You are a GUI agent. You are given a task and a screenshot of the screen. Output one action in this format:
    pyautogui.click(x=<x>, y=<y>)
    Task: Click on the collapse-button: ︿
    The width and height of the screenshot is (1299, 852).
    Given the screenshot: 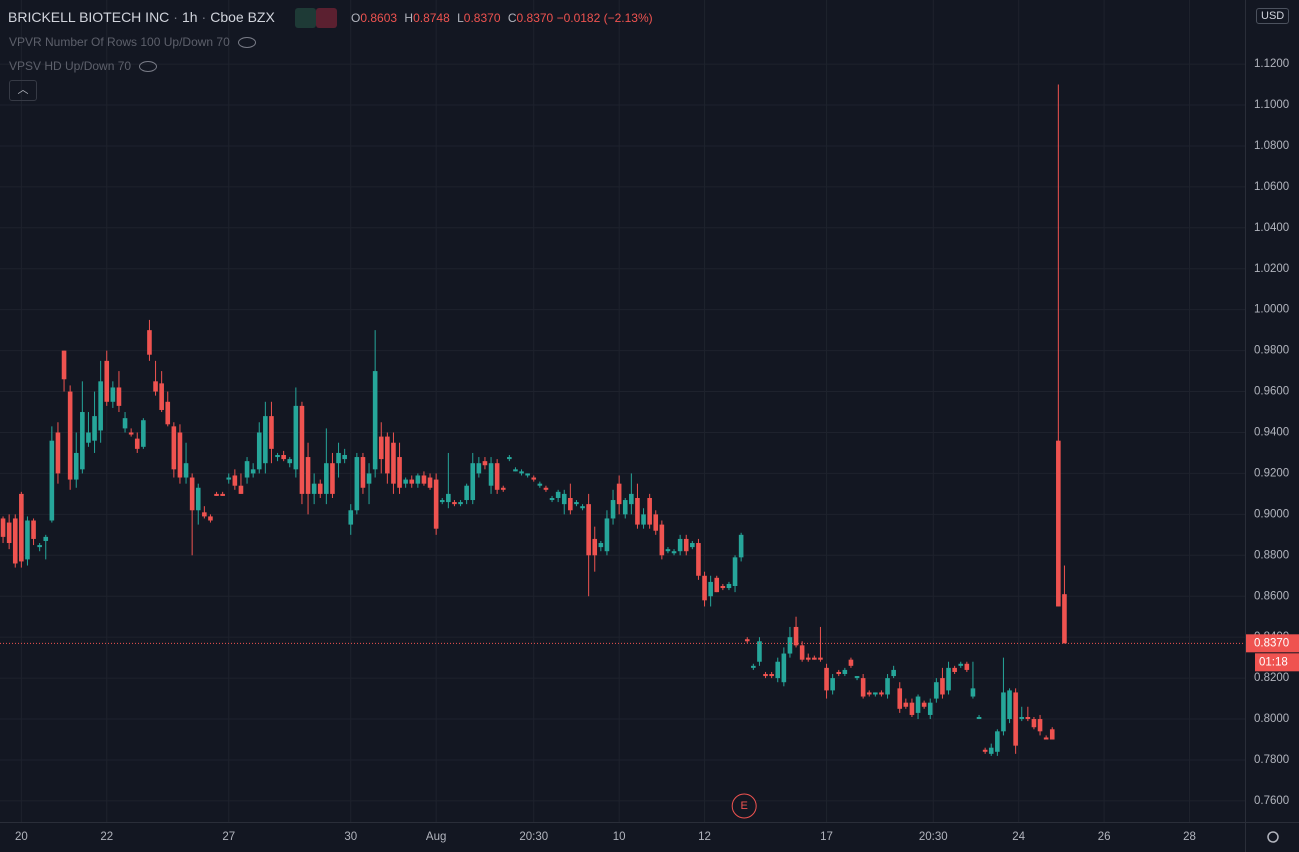 What is the action you would take?
    pyautogui.click(x=23, y=90)
    